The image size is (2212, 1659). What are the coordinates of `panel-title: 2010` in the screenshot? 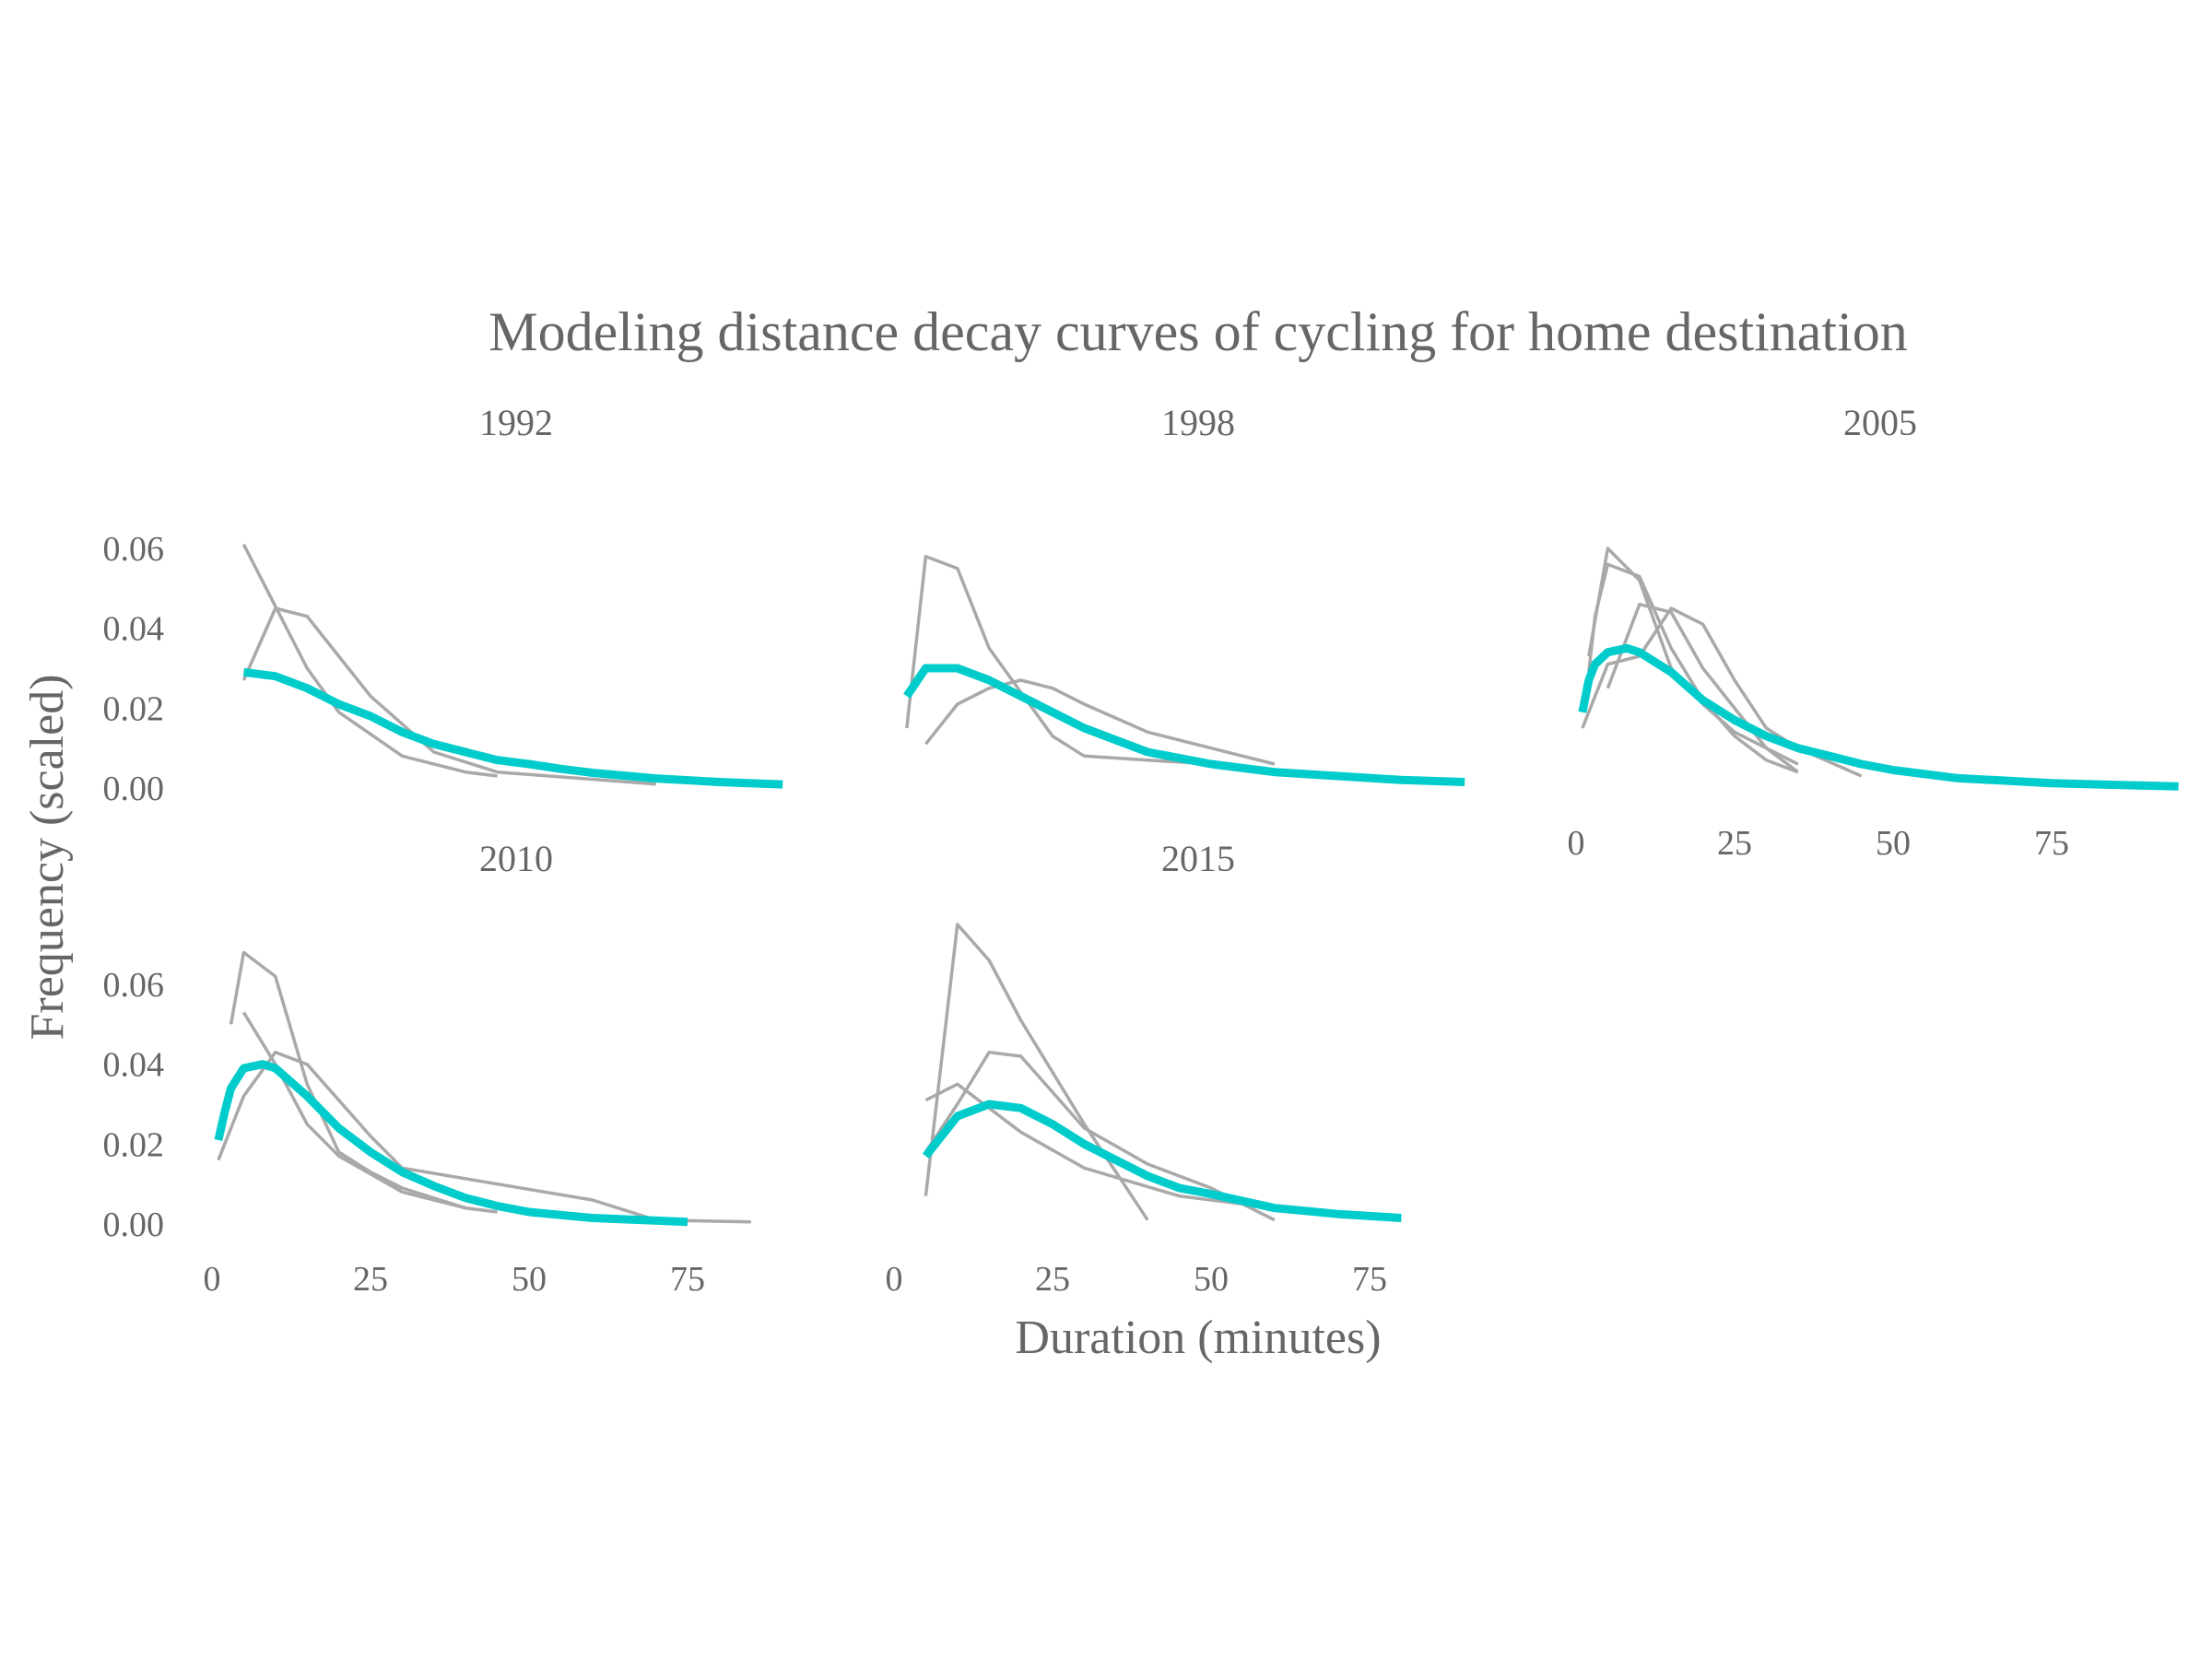 It's located at (516, 858).